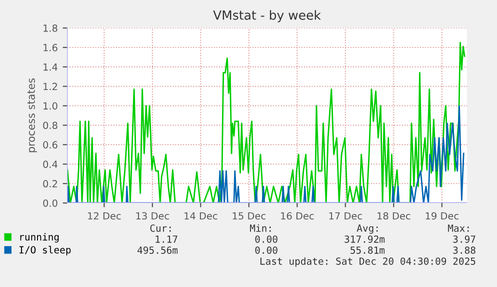 The height and width of the screenshot is (287, 497). I want to click on y-tick-label: 0.4, so click(50, 164).